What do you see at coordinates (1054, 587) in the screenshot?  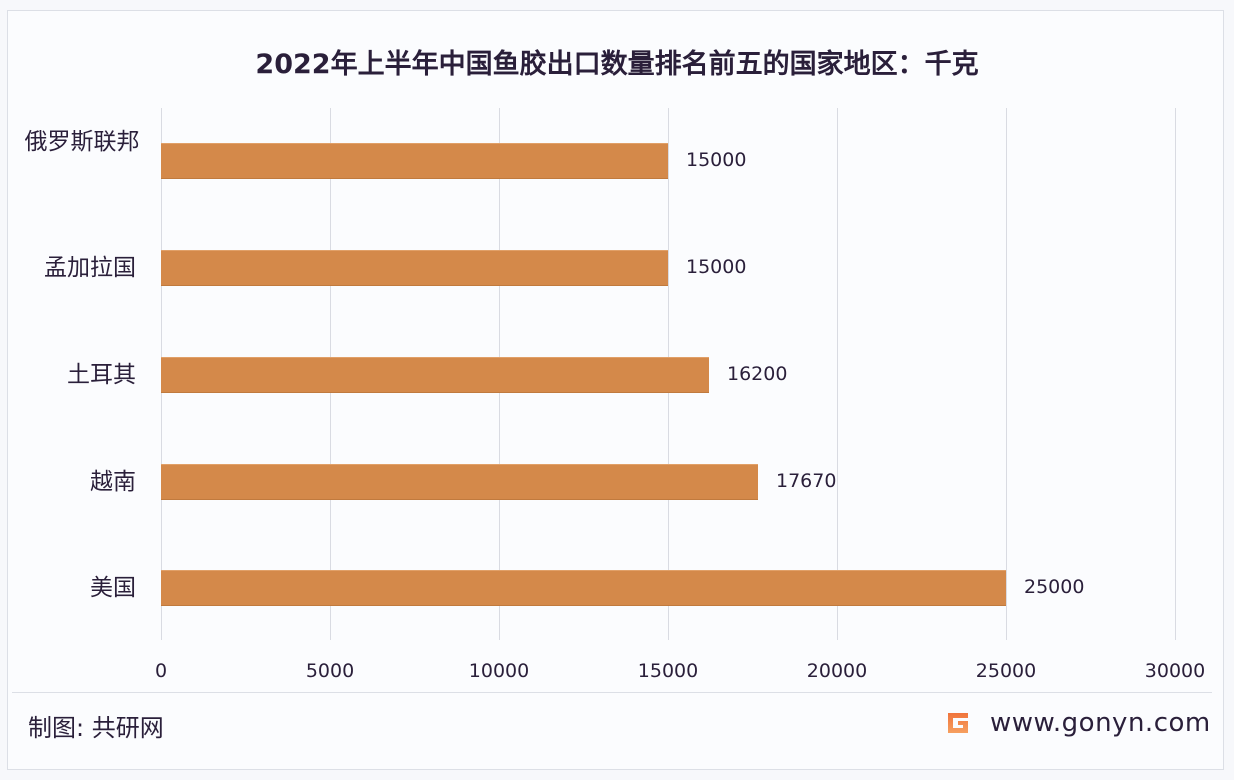 I see `bar-value-label: 25000` at bounding box center [1054, 587].